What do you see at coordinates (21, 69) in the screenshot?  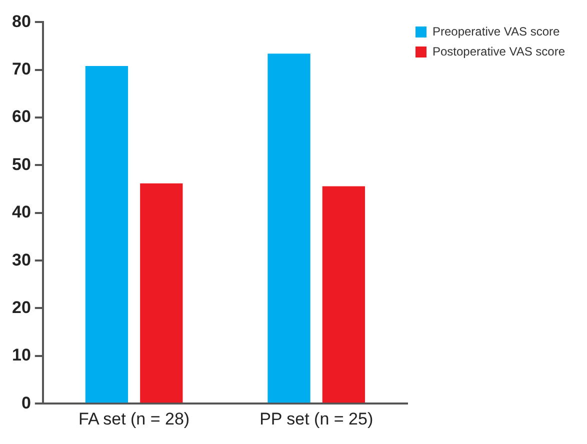 I see `y-tick-label: 70` at bounding box center [21, 69].